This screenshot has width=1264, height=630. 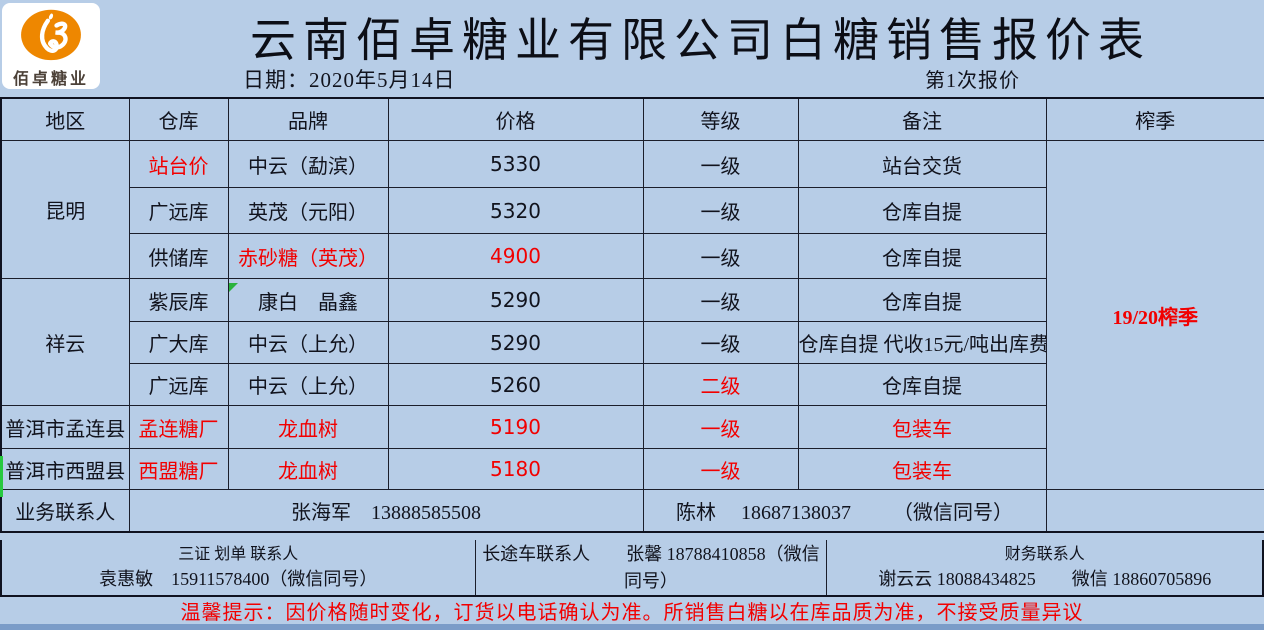 What do you see at coordinates (239, 567) in the screenshot?
I see `docs-contact-cell: 三证 划单 联系人 袁惠敏 15911578400（微信同号）` at bounding box center [239, 567].